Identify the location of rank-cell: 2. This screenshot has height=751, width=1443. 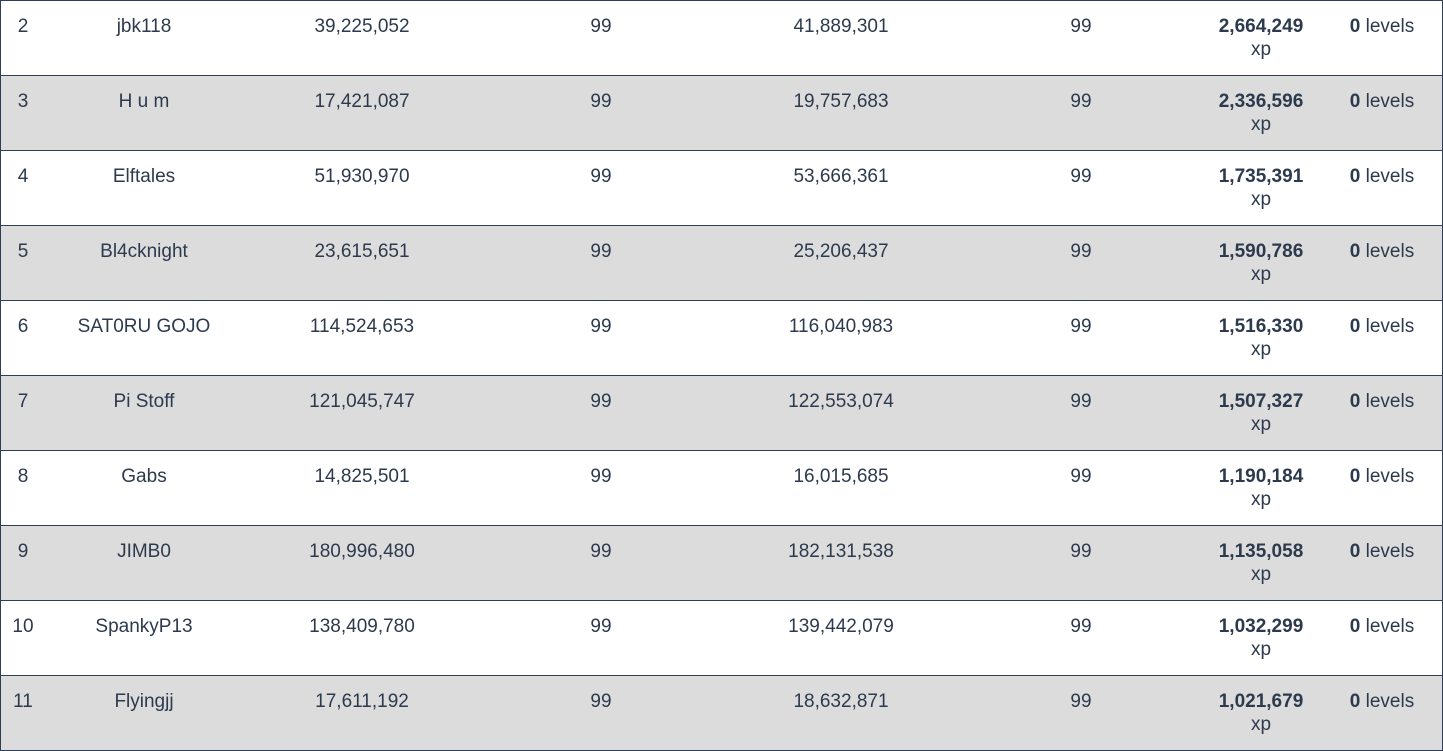
(23, 26).